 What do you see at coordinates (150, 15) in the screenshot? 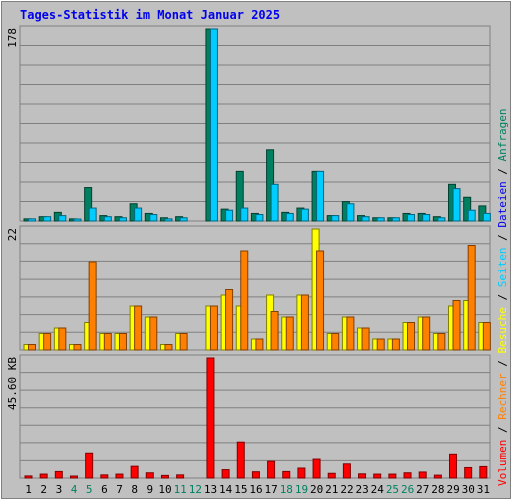
I see `chart-title: Tages-Statistik im Monat Januar 2025` at bounding box center [150, 15].